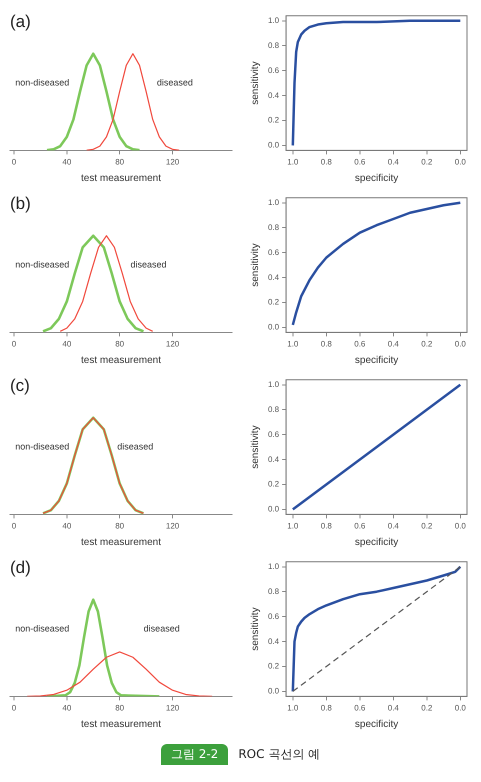 This screenshot has height=782, width=481. What do you see at coordinates (279, 754) in the screenshot?
I see `text: ROC 곡선의 예` at bounding box center [279, 754].